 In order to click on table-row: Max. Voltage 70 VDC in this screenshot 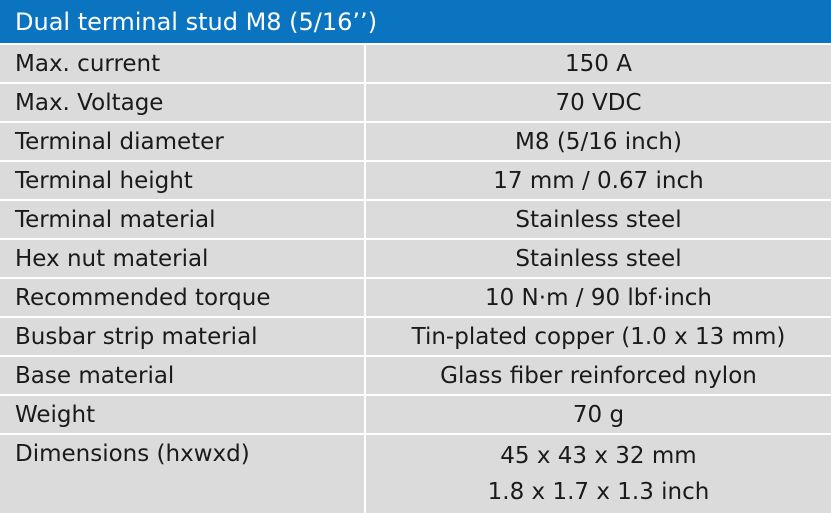, I will do `click(415, 103)`.